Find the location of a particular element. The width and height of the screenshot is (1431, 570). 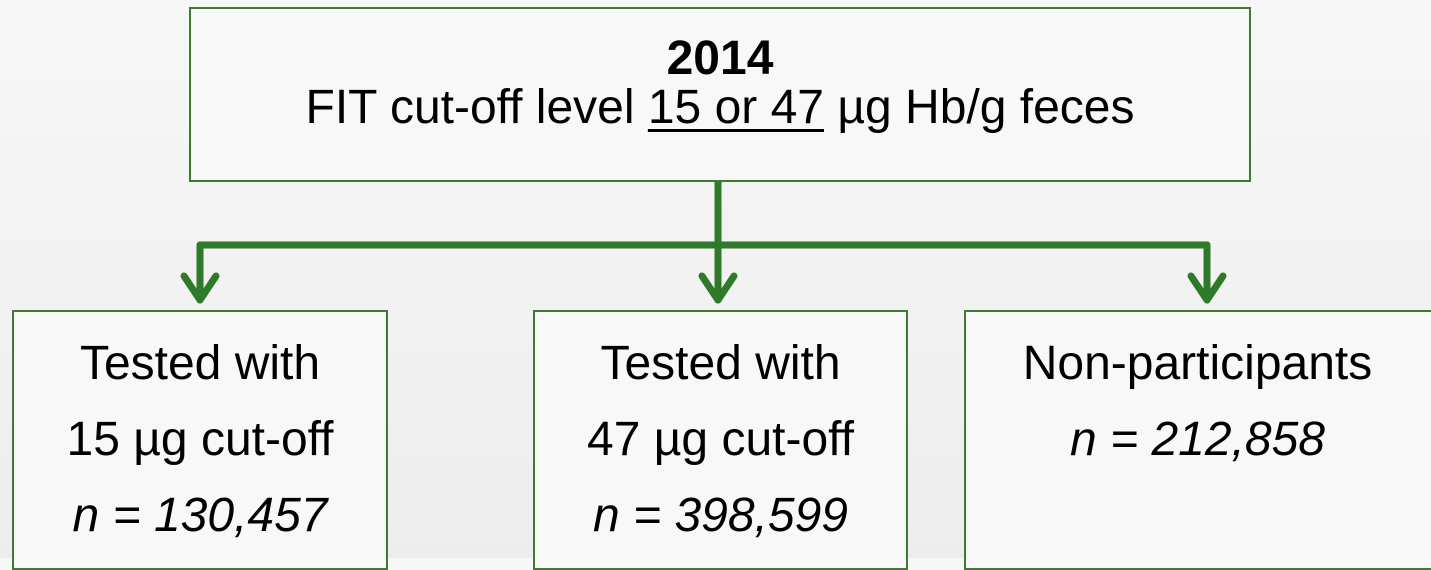

underlined-text: 15 or 47 is located at coordinates (735, 107).